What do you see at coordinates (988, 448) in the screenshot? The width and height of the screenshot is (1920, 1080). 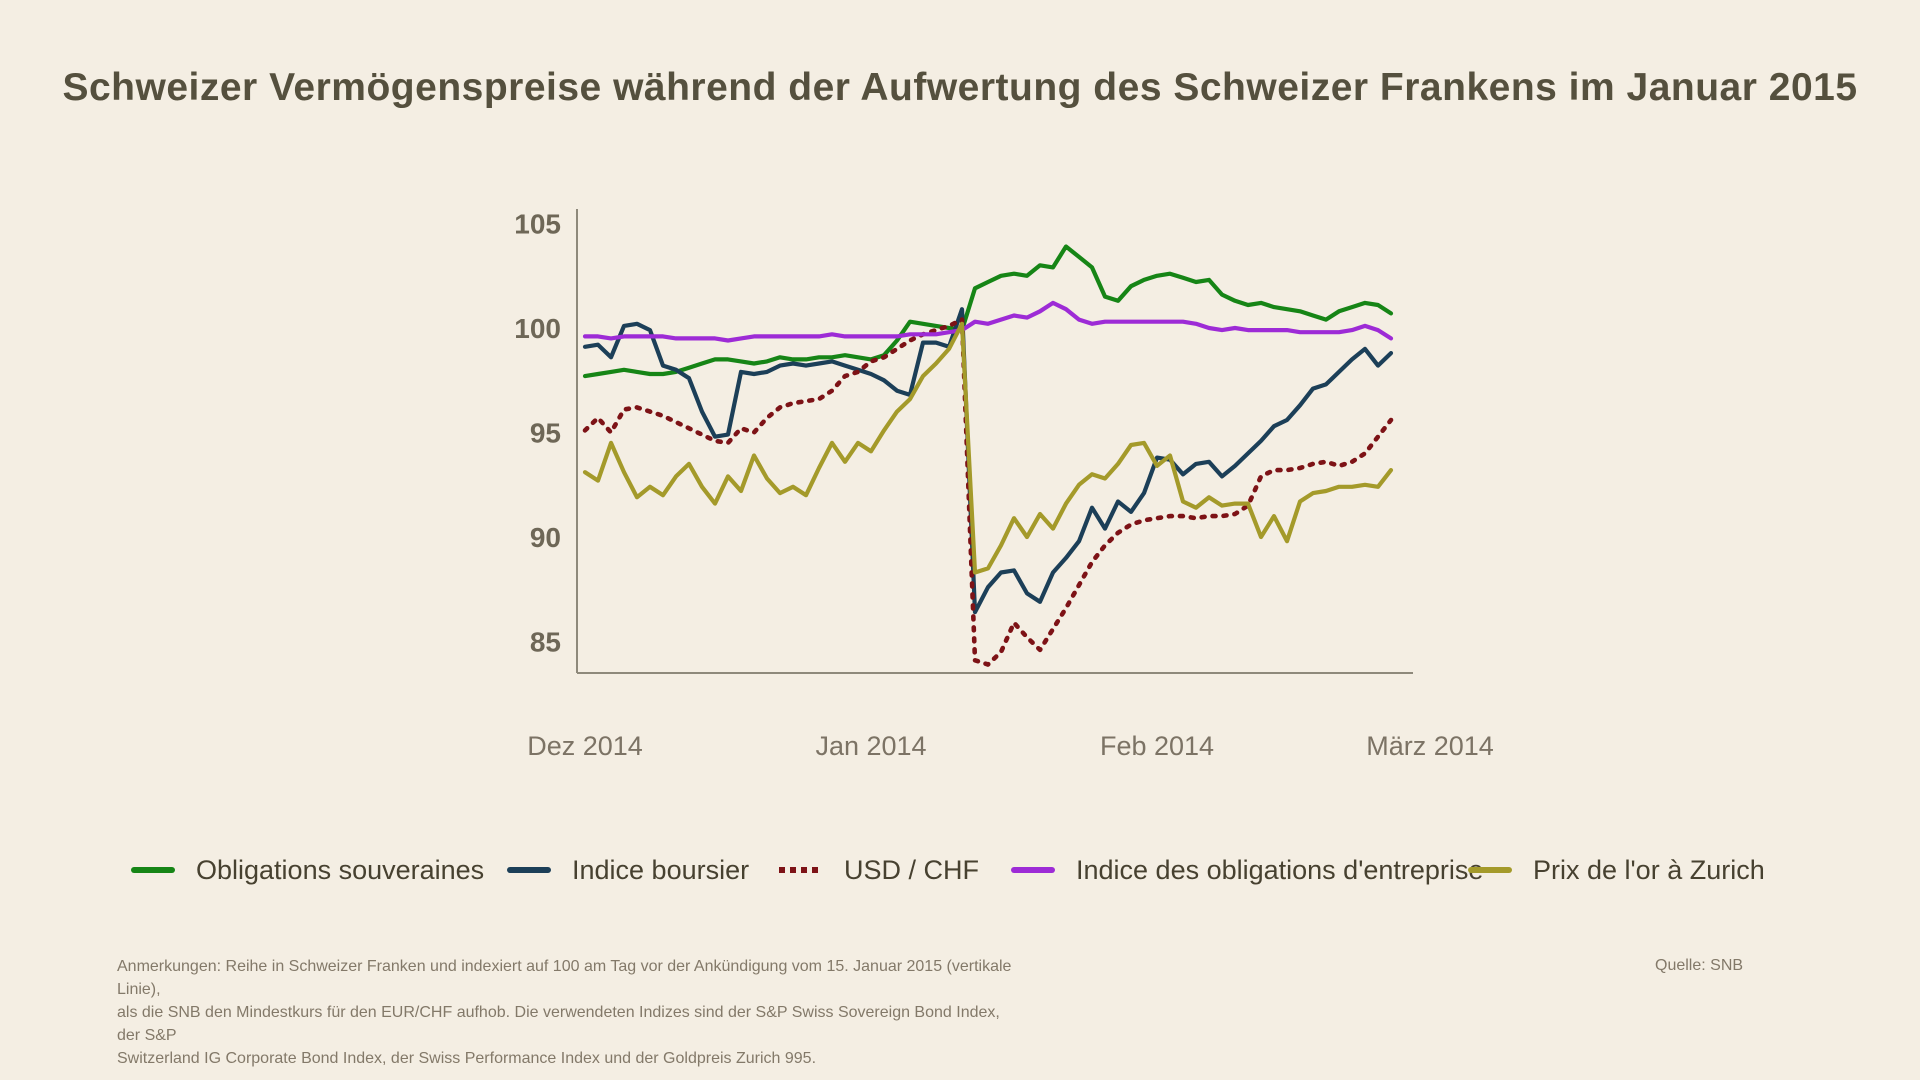 I see `series-line-prix-de-l-or-zurich` at bounding box center [988, 448].